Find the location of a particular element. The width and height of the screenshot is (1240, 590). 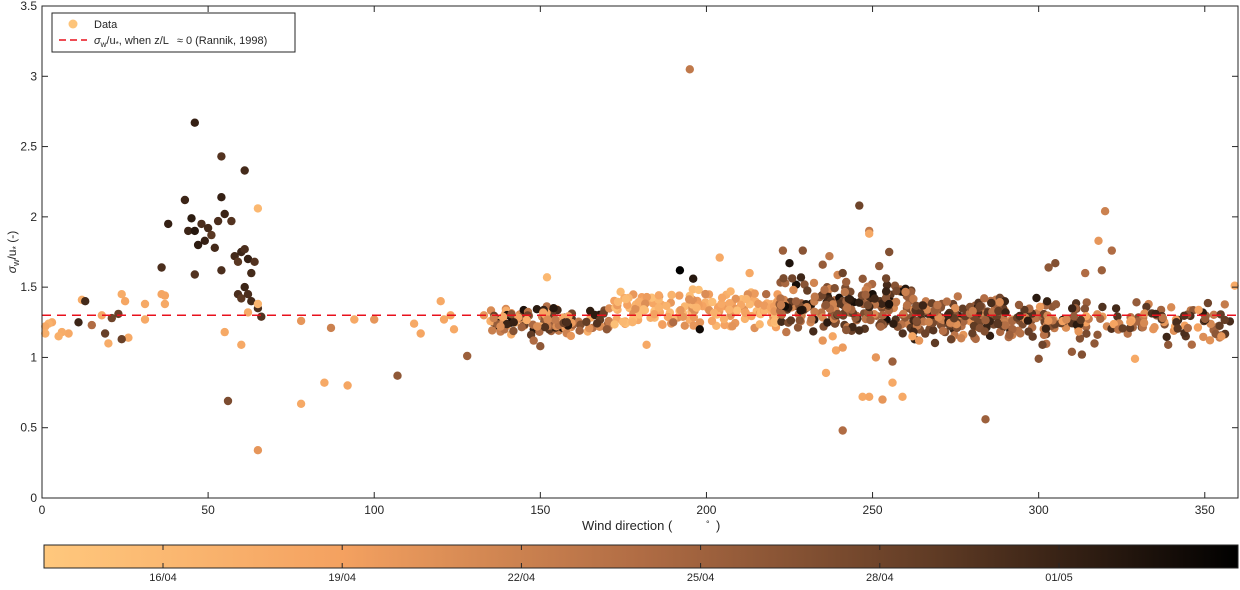

y-label-unit: (-) is located at coordinates (12, 238).